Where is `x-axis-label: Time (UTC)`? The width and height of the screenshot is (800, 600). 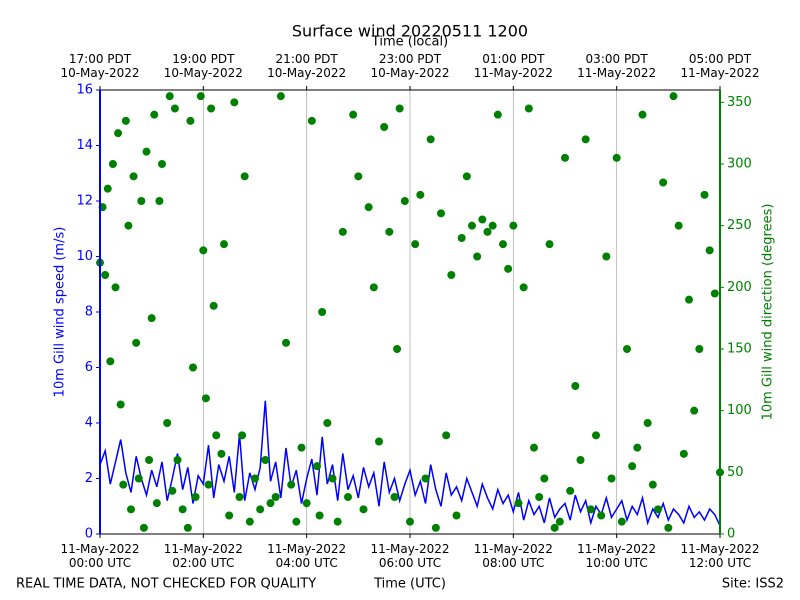 x-axis-label: Time (UTC) is located at coordinates (409, 584).